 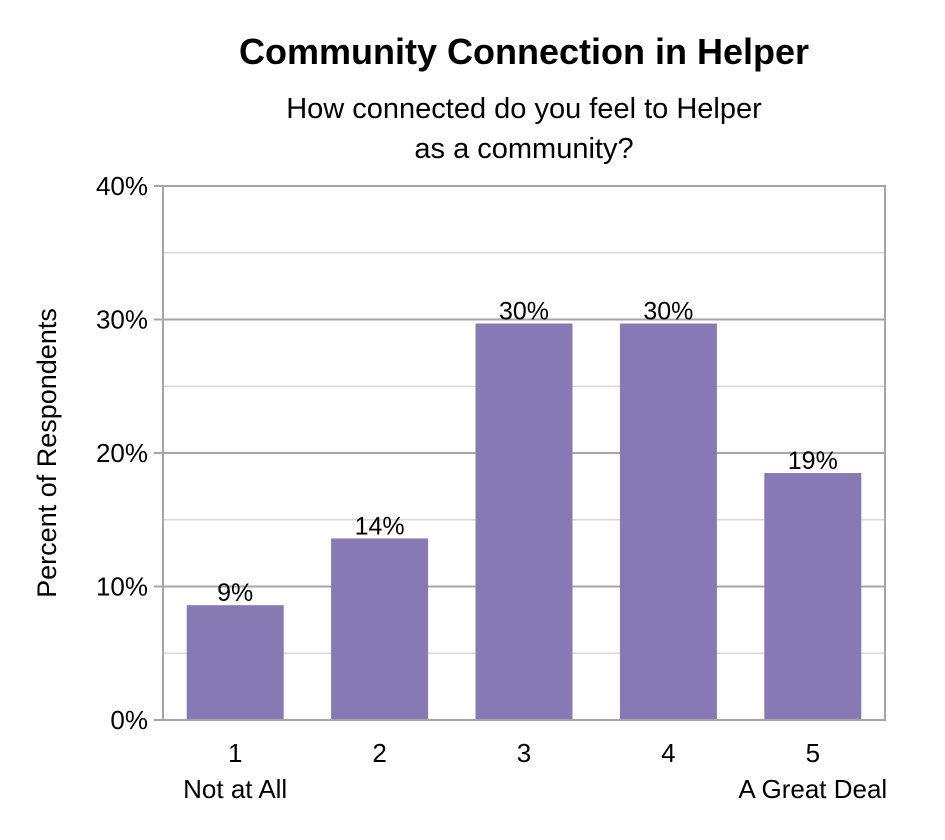 I want to click on x-tick-label: 2, so click(x=379, y=753).